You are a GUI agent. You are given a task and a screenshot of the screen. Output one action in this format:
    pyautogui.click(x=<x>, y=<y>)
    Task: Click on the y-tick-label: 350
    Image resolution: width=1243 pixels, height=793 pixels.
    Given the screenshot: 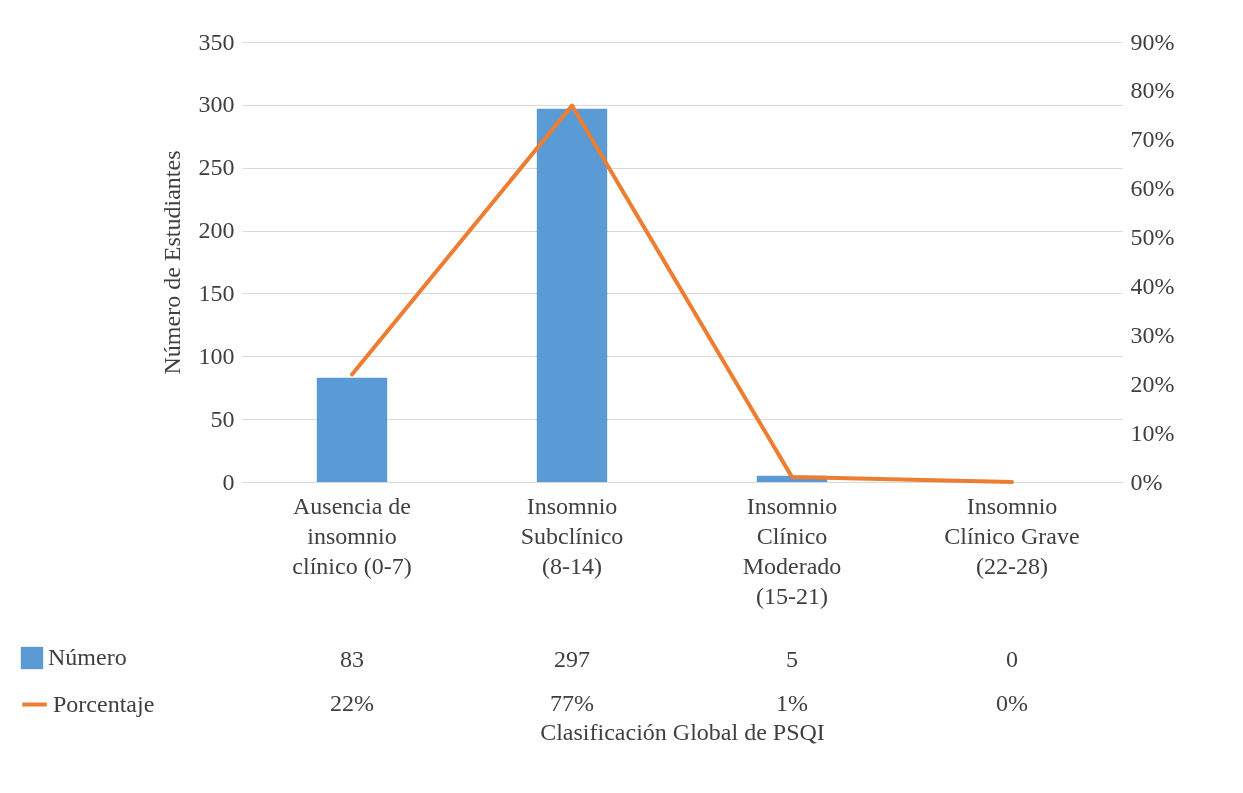 What is the action you would take?
    pyautogui.click(x=216, y=41)
    